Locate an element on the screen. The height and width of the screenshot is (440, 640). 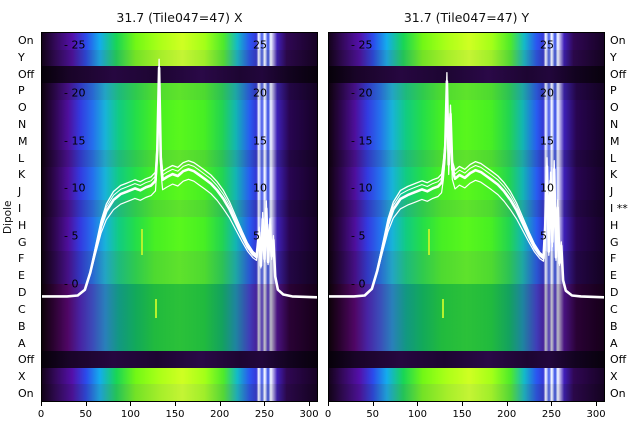
dipole-label-right-a: A is located at coordinates (614, 343).